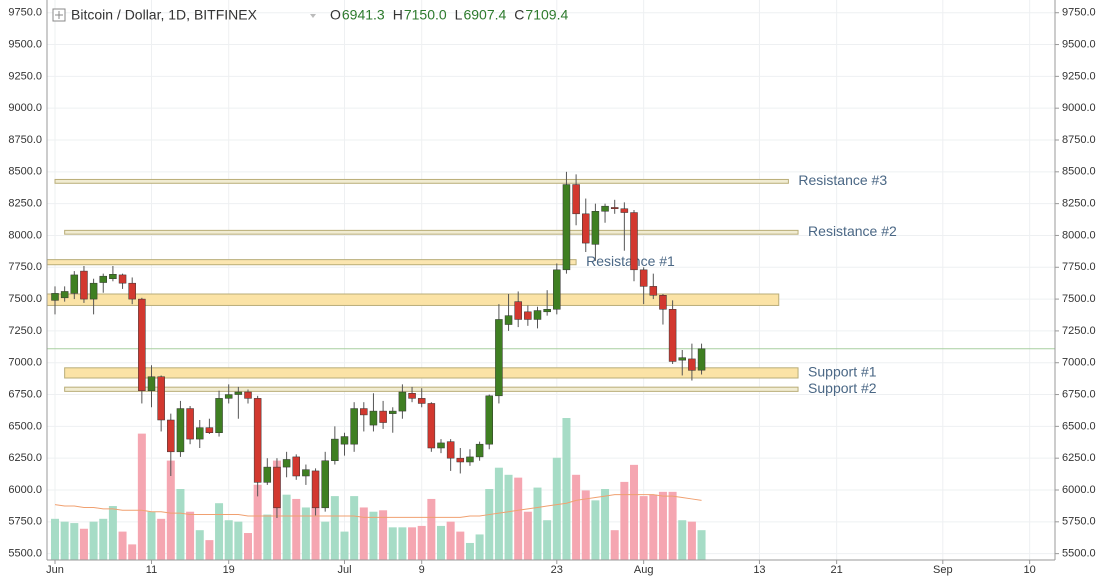  I want to click on y-tick-label: 9500.0, so click(25, 44).